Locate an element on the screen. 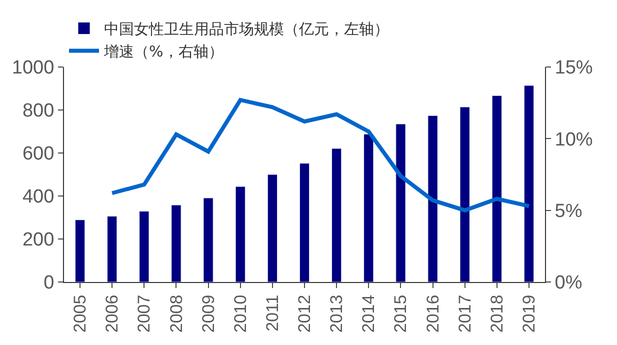  y-tick-label: 1000 is located at coordinates (33, 68).